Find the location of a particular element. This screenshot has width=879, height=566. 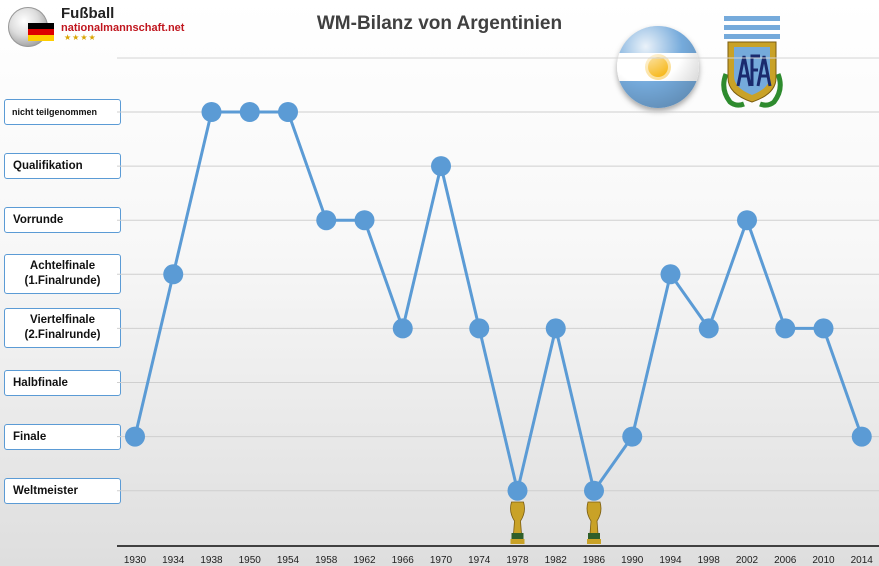

category-label-halbfinale: Halbfinale is located at coordinates (62, 382).